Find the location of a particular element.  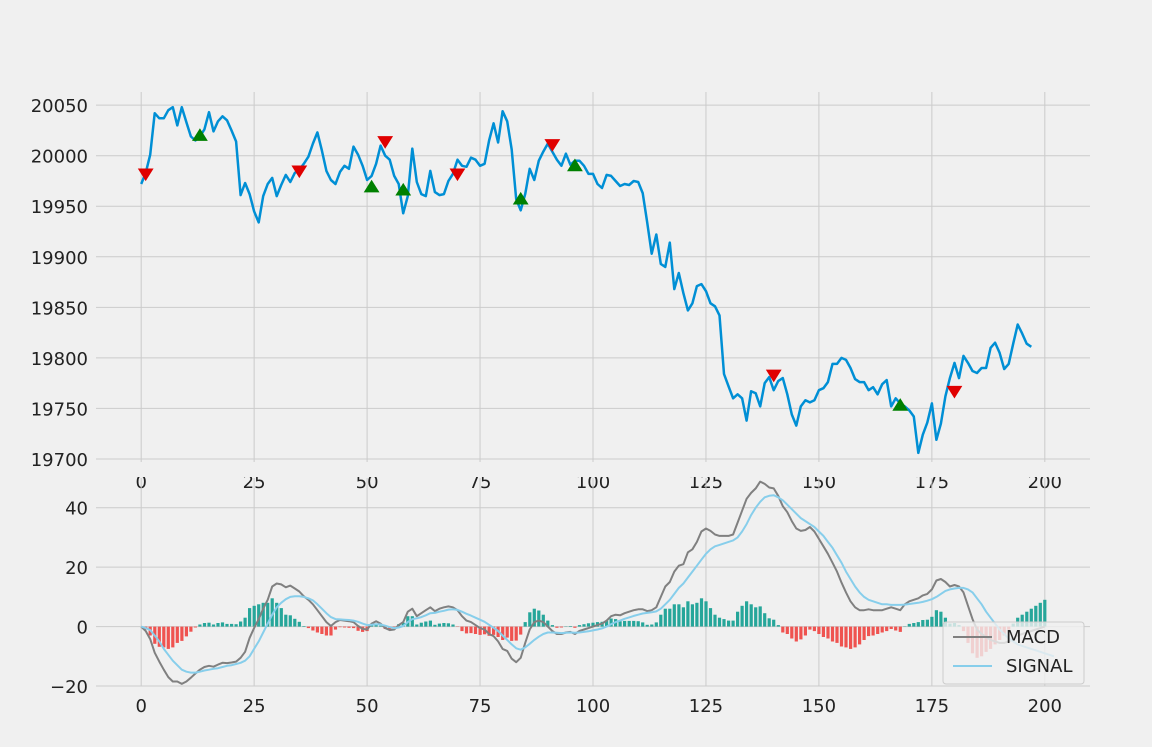

price-y-tick-label: 19750 is located at coordinates (59, 409).